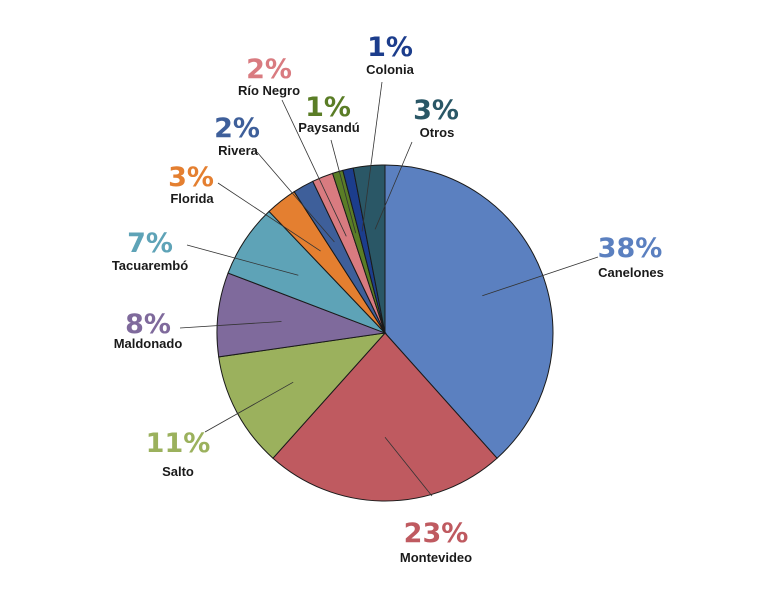 The image size is (768, 603). I want to click on leader-line-rivera, so click(295, 197).